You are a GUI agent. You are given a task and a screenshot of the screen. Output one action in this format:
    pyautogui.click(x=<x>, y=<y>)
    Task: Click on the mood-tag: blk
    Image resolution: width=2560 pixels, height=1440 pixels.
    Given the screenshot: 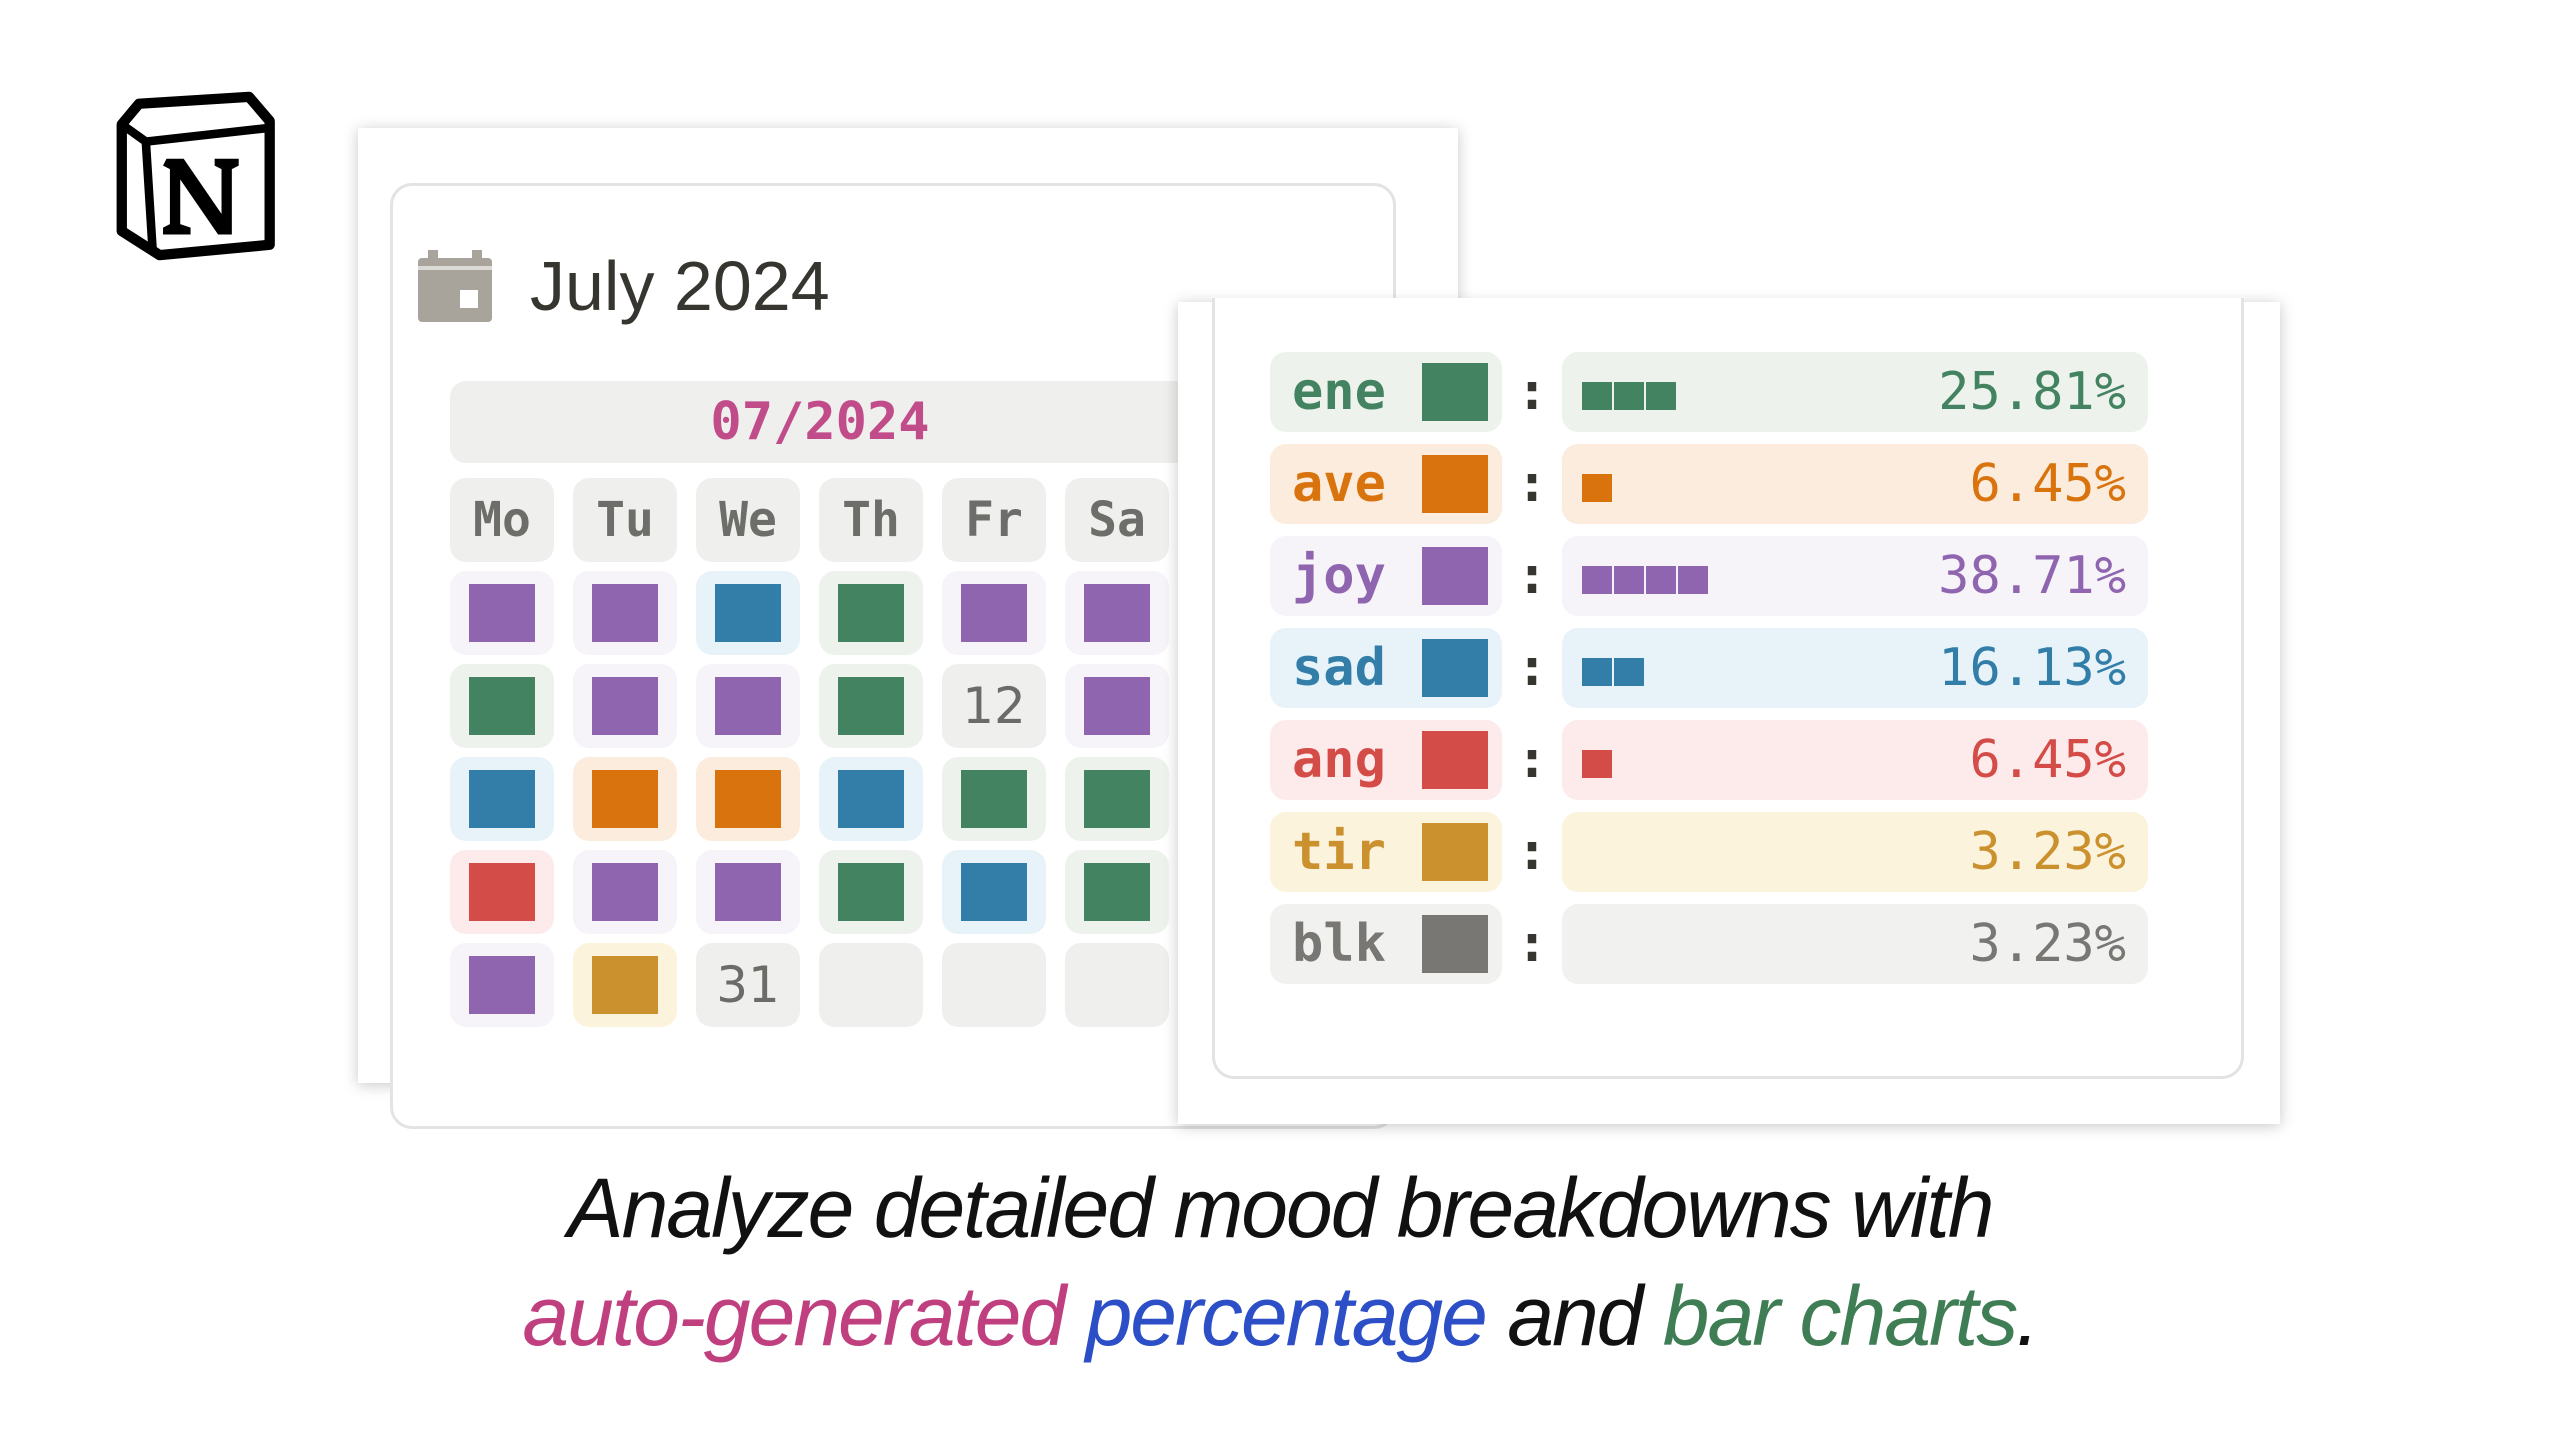 What is the action you would take?
    pyautogui.click(x=1386, y=944)
    